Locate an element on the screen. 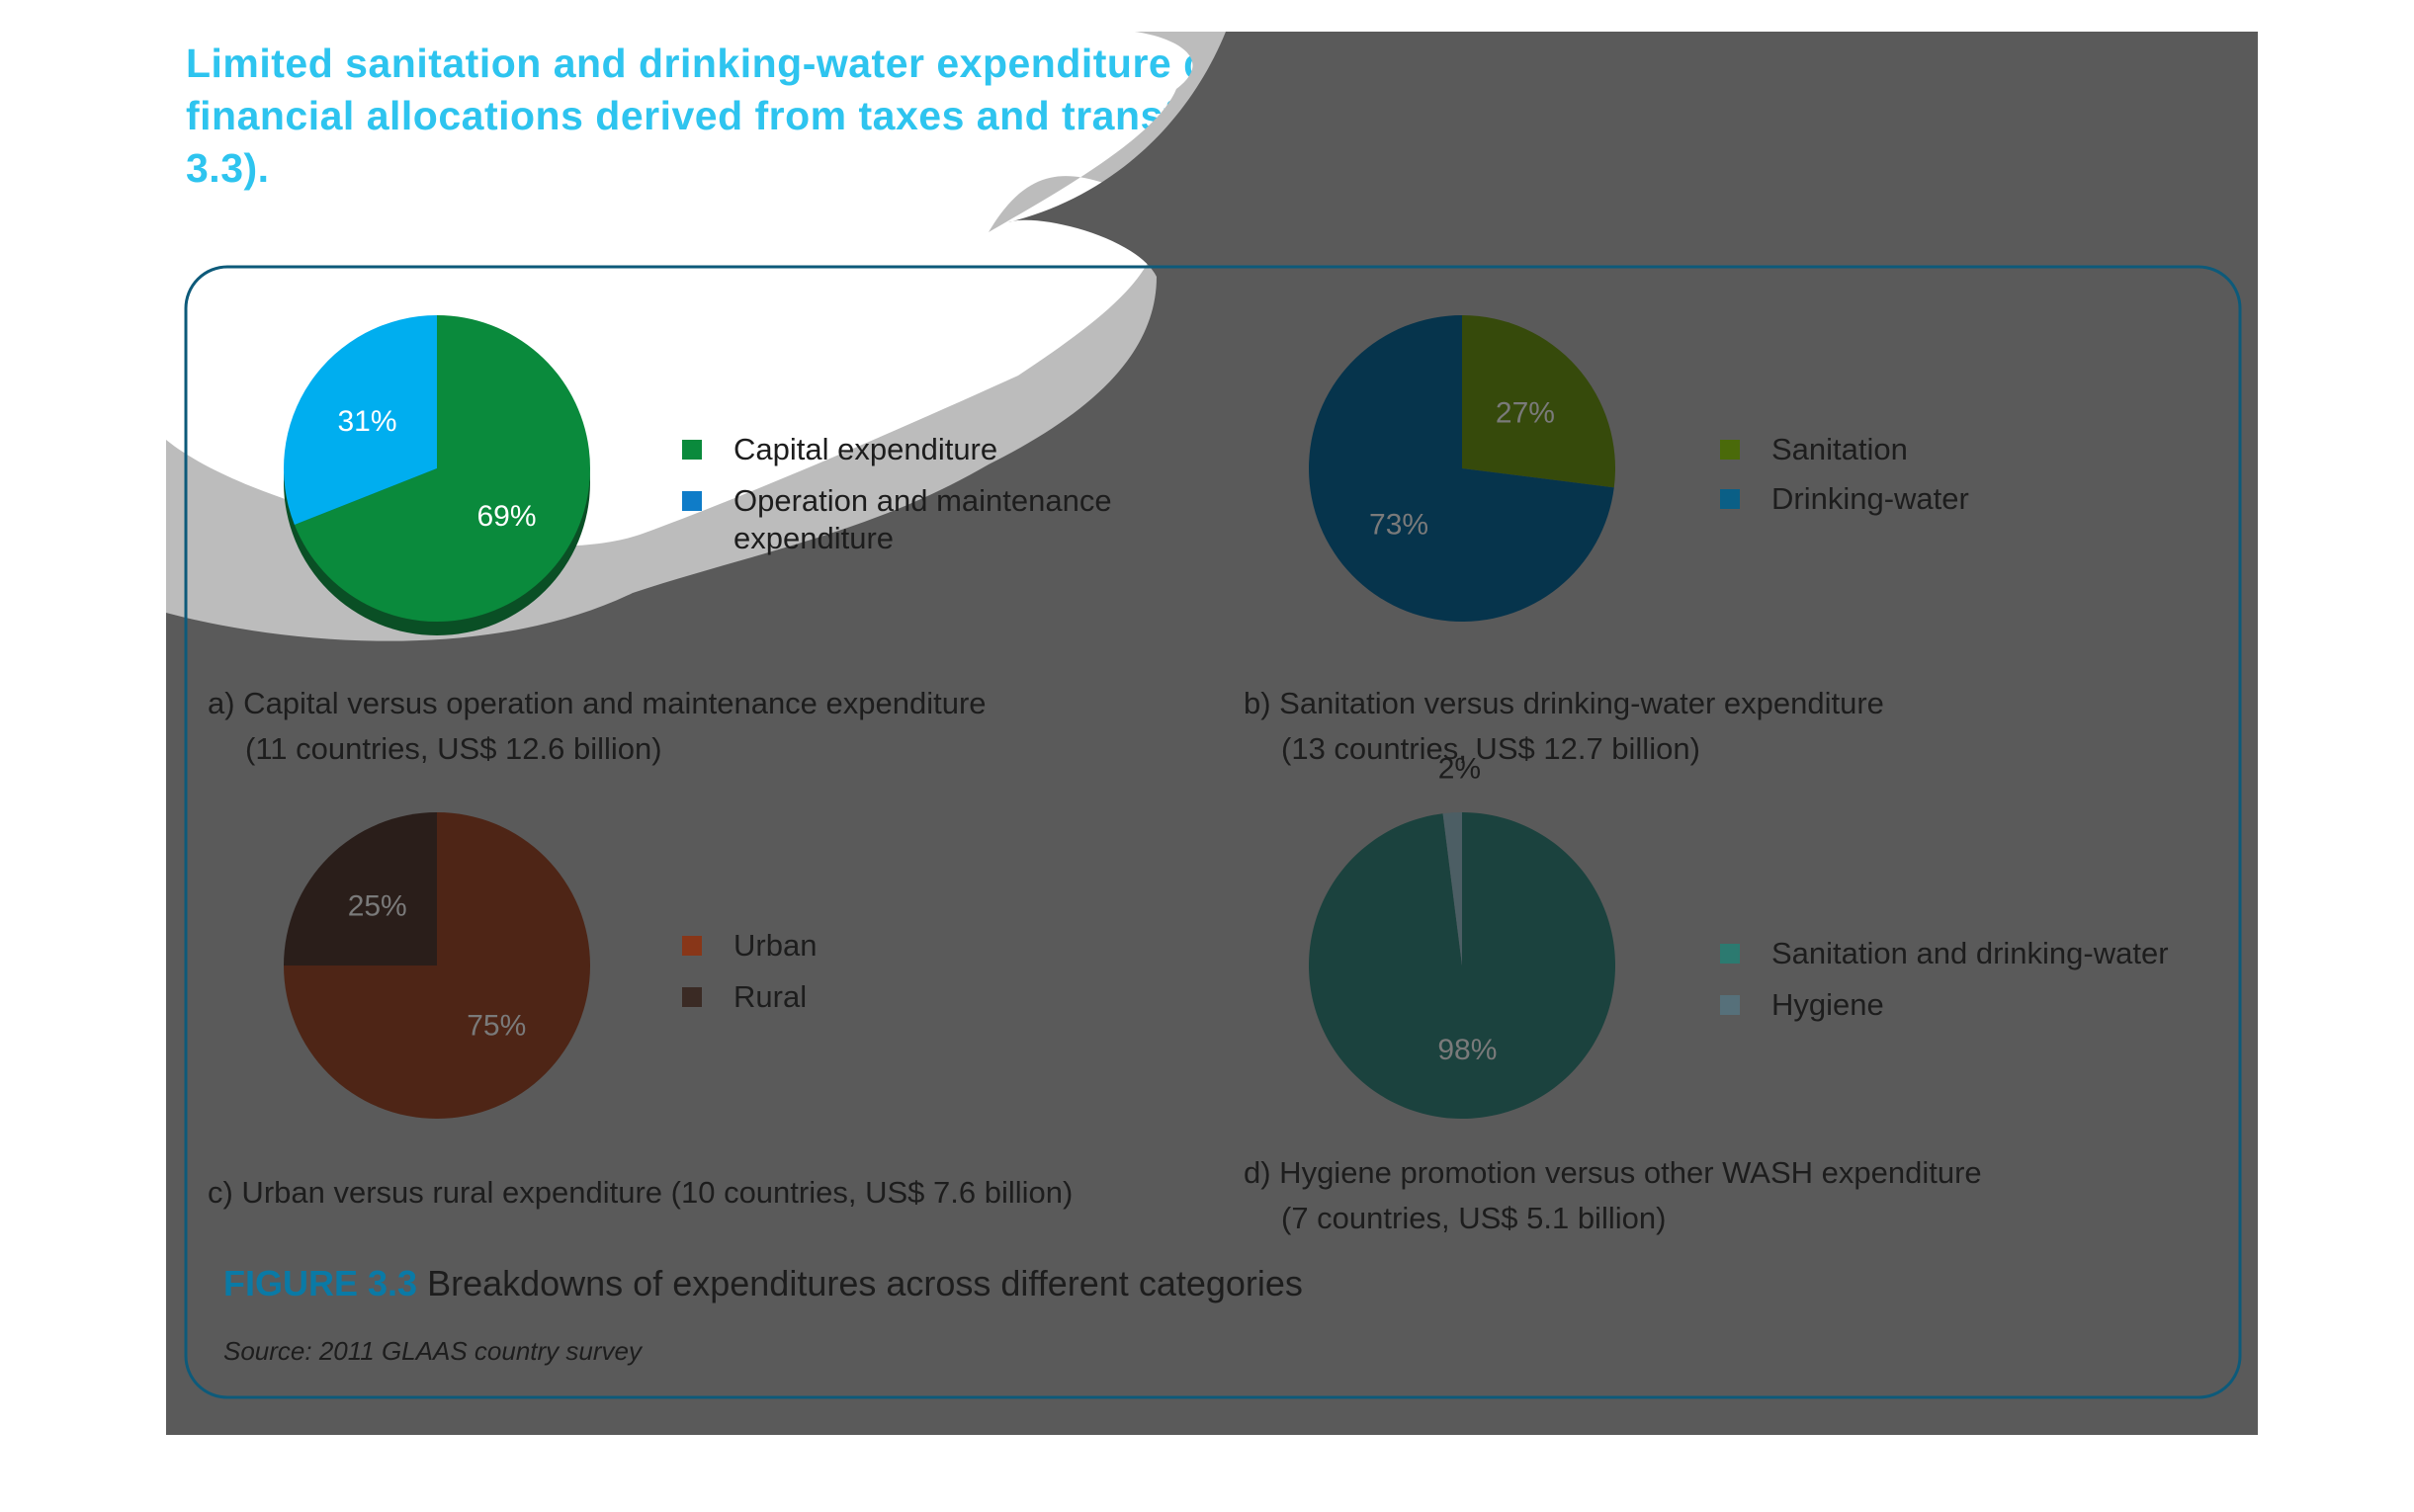 This screenshot has width=2414, height=1512. pie-label-d-0: 98% is located at coordinates (1467, 1050).